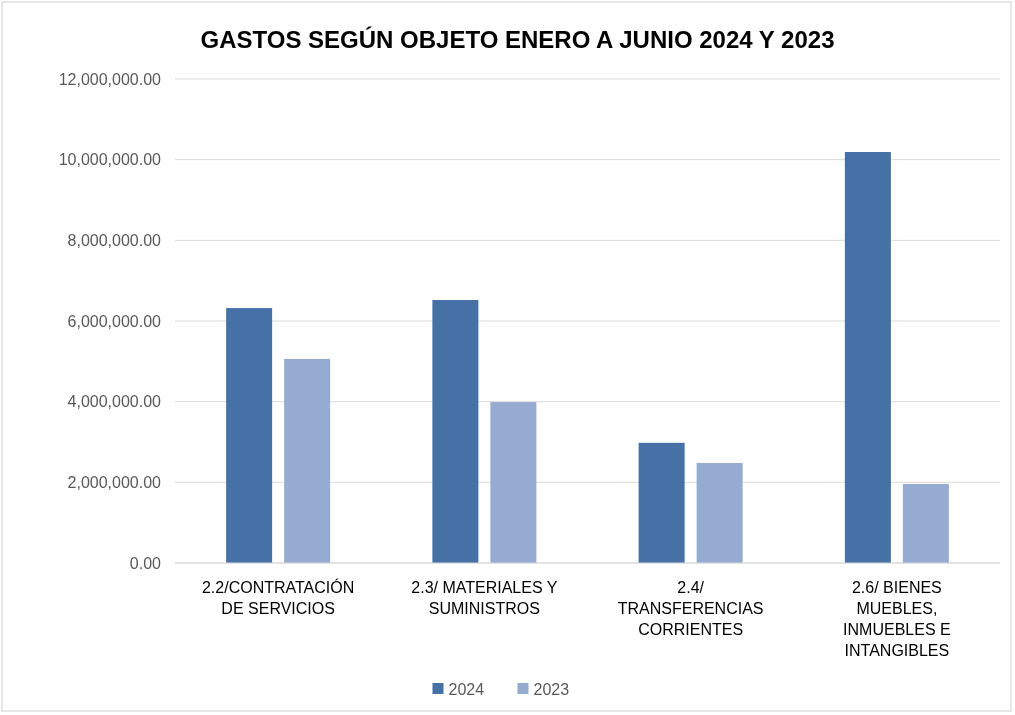 The width and height of the screenshot is (1015, 715). I want to click on chart-title: GASTOS SEGÚN OBJETO ENERO A JUNIO 2024 Y 2023, so click(517, 39).